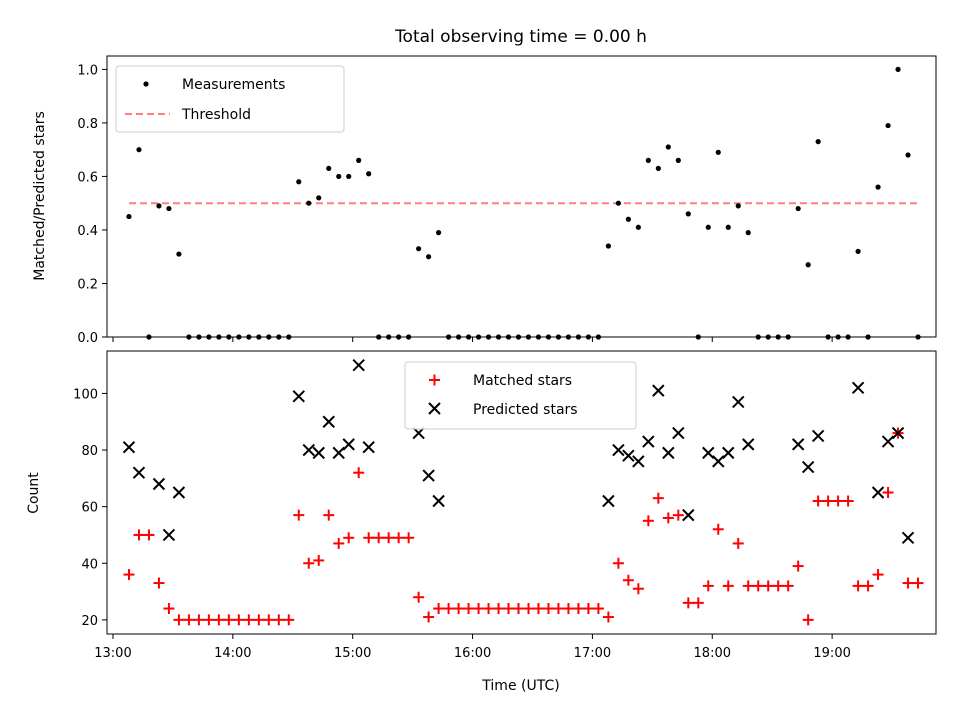 The height and width of the screenshot is (720, 960). Describe the element at coordinates (216, 115) in the screenshot. I see `threshold-legend-label: Threshold` at that location.